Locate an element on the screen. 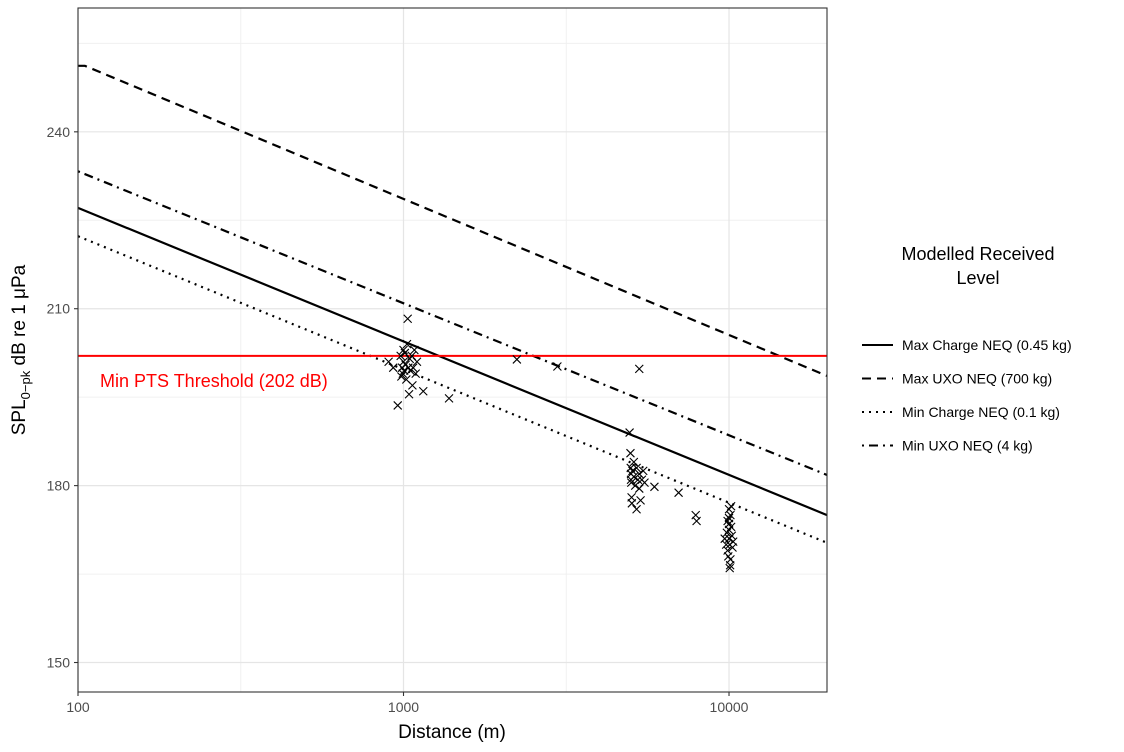 Image resolution: width=1124 pixels, height=752 pixels. y-axis-title-subscript: 0−pk is located at coordinates (25, 384).